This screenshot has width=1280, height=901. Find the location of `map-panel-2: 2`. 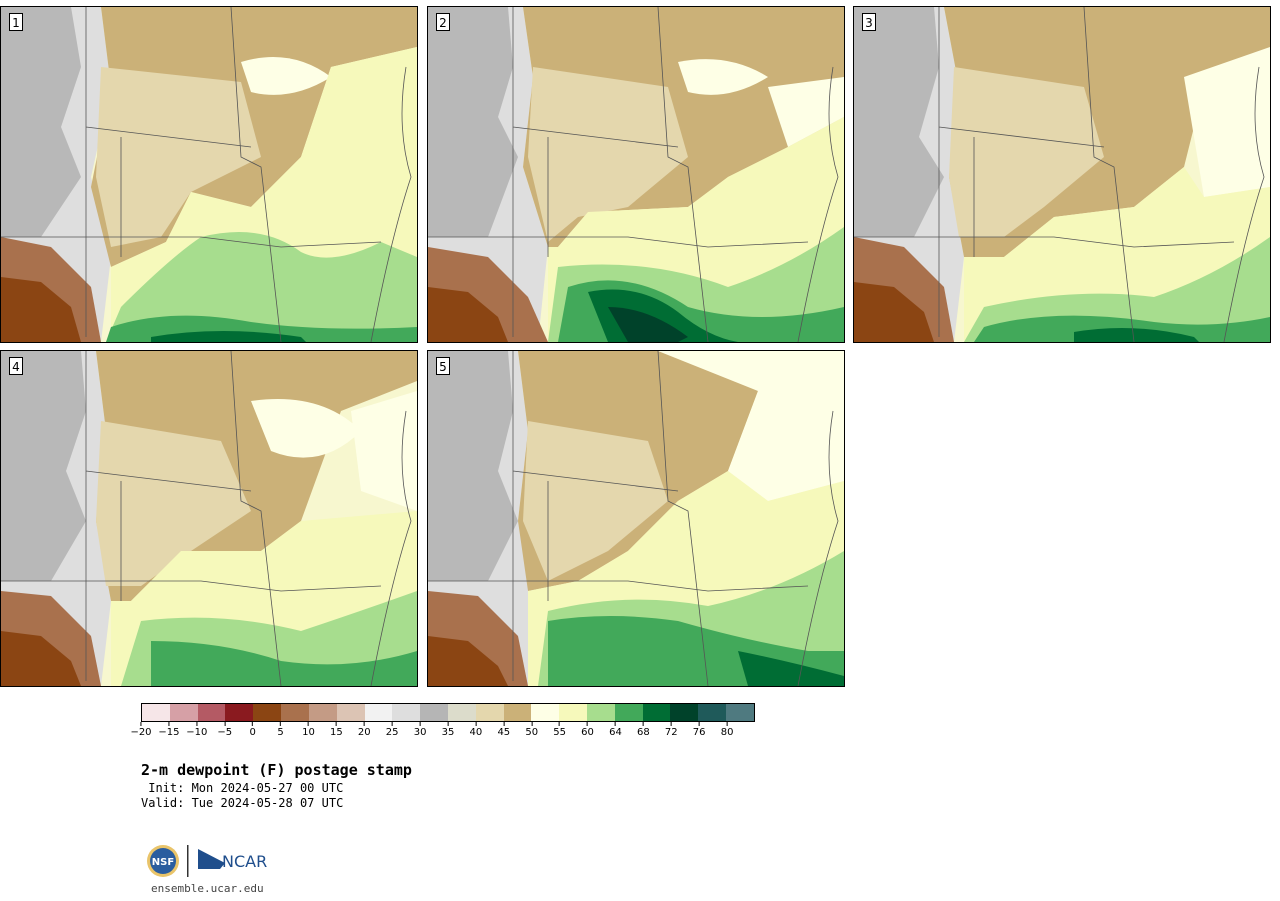

map-panel-2: 2 is located at coordinates (636, 174).